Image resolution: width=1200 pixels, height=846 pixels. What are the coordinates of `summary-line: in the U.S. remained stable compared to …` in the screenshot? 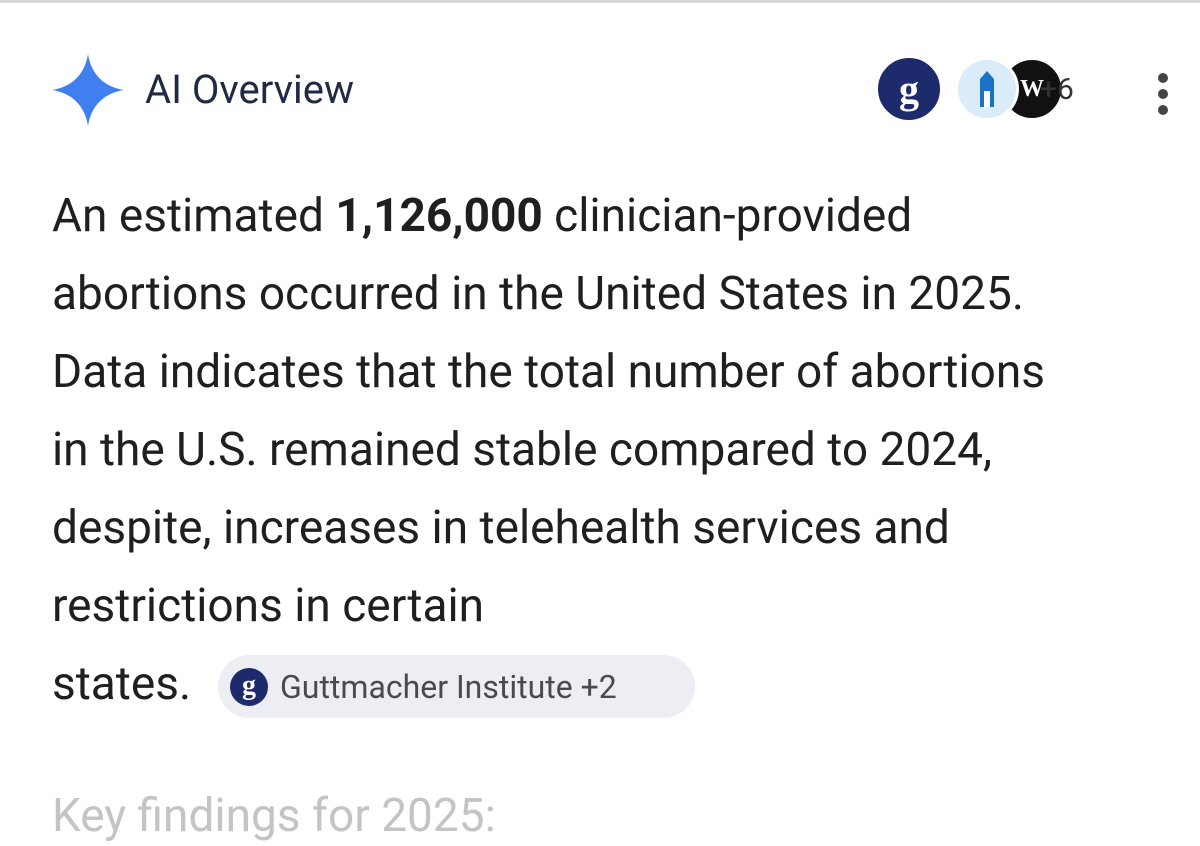 It's located at (522, 450).